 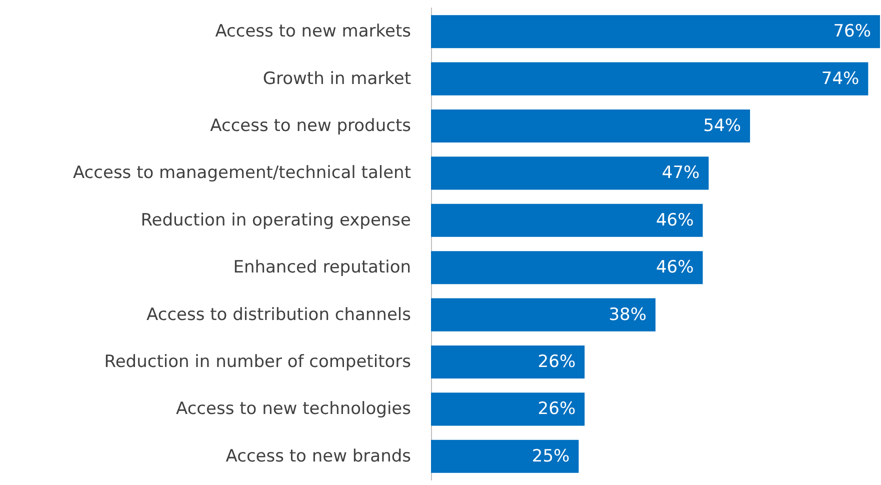 I want to click on y-tick-label: Access to new markets, so click(x=313, y=32).